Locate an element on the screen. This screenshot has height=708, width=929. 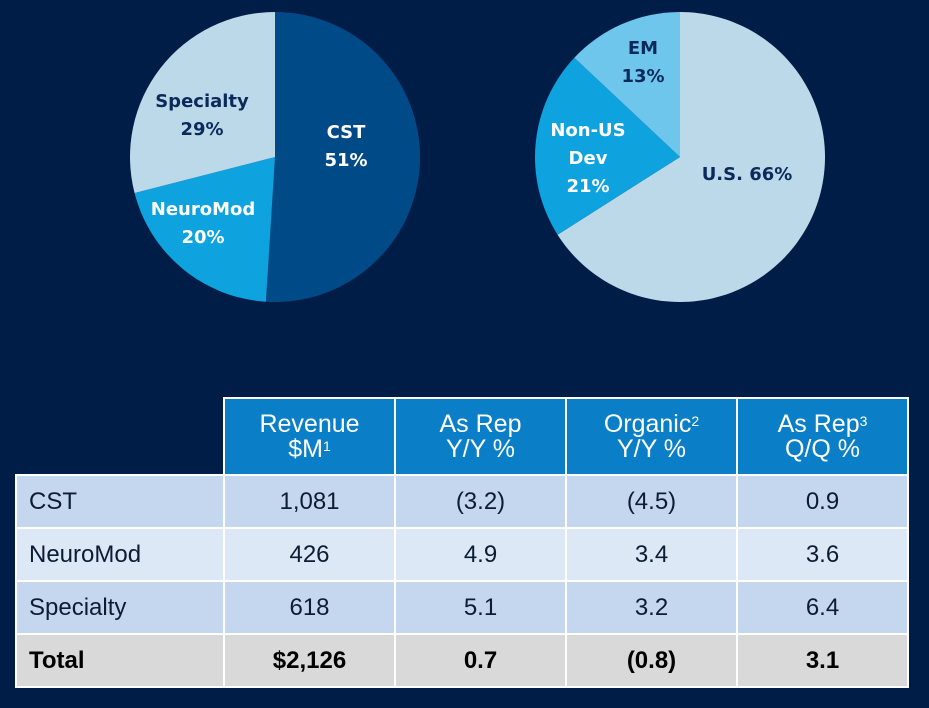
pie-label-neuromod: 20% is located at coordinates (202, 237).